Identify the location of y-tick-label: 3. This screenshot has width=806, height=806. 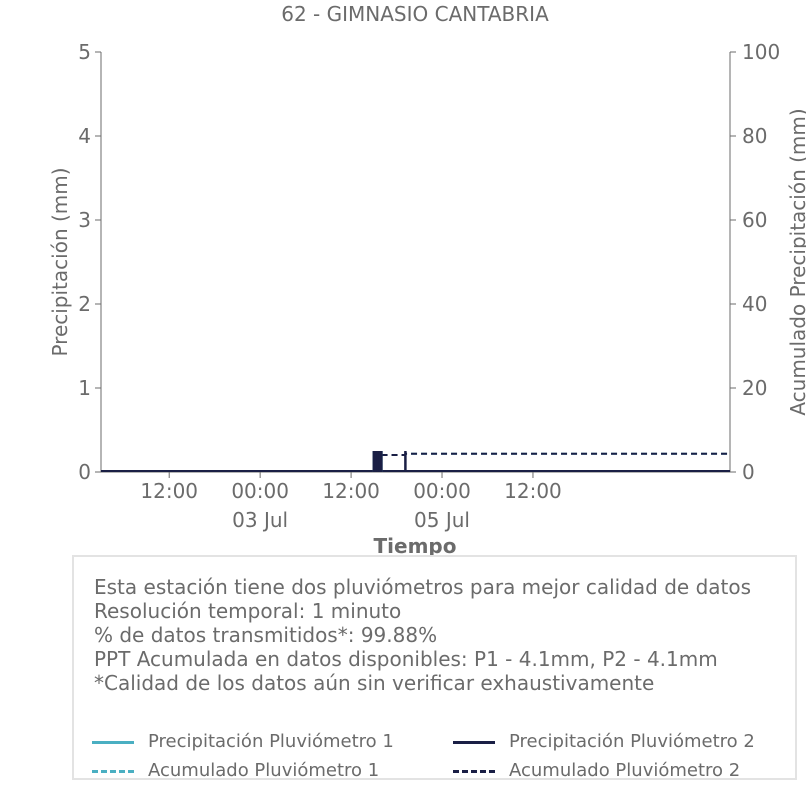
(84, 220).